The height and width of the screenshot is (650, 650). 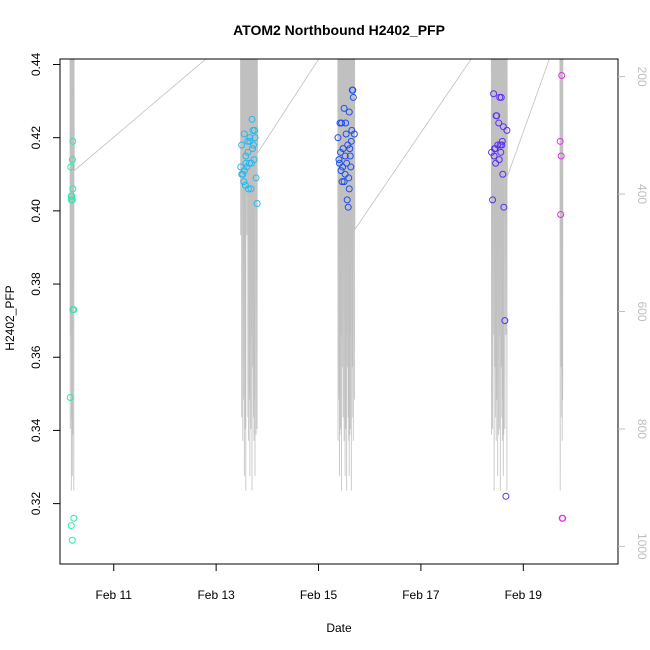 What do you see at coordinates (339, 628) in the screenshot?
I see `x-axis-label: Date` at bounding box center [339, 628].